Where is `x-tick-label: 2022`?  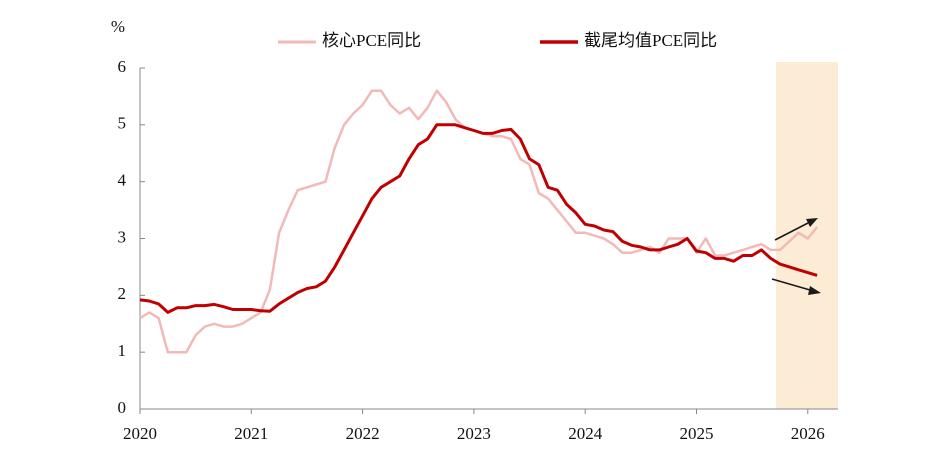 x-tick-label: 2022 is located at coordinates (363, 433).